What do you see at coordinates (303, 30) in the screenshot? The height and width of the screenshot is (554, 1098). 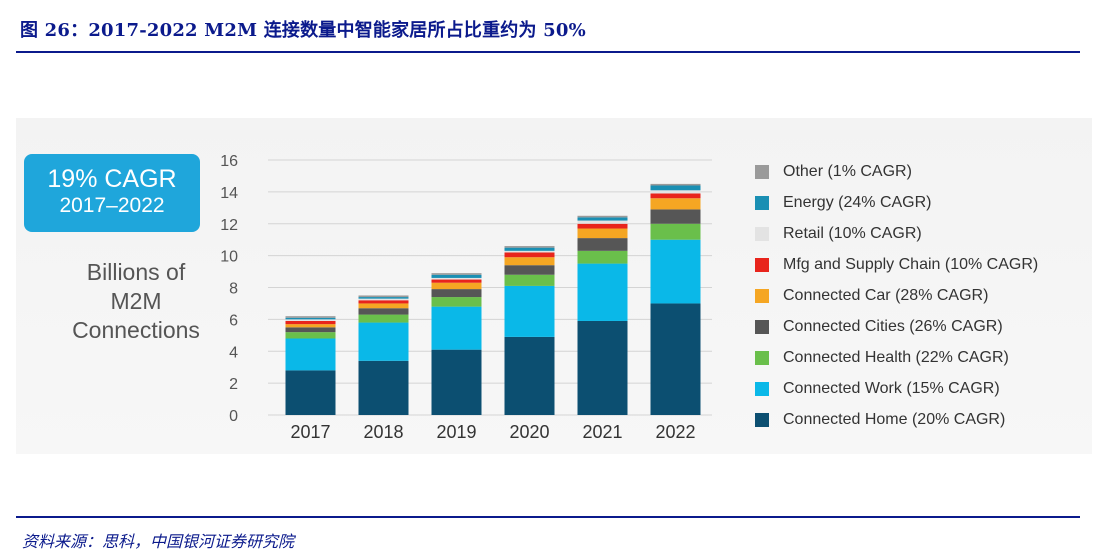 I see `figure-title: 图 26：2017-2022 M2M 连接数量中智能家居所占比重约为 50%` at bounding box center [303, 30].